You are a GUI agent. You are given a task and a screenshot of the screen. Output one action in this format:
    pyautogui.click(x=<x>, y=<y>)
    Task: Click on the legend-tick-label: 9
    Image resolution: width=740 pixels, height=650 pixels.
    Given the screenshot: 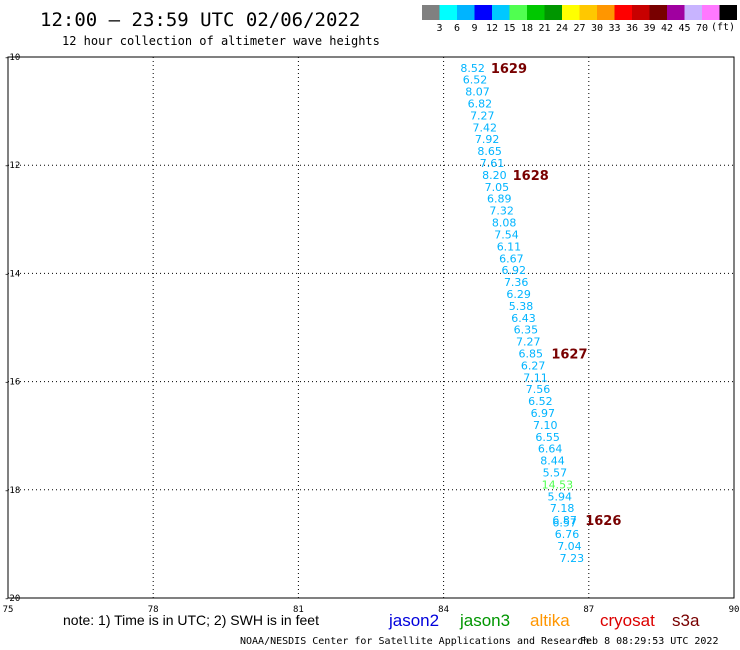 What is the action you would take?
    pyautogui.click(x=474, y=28)
    